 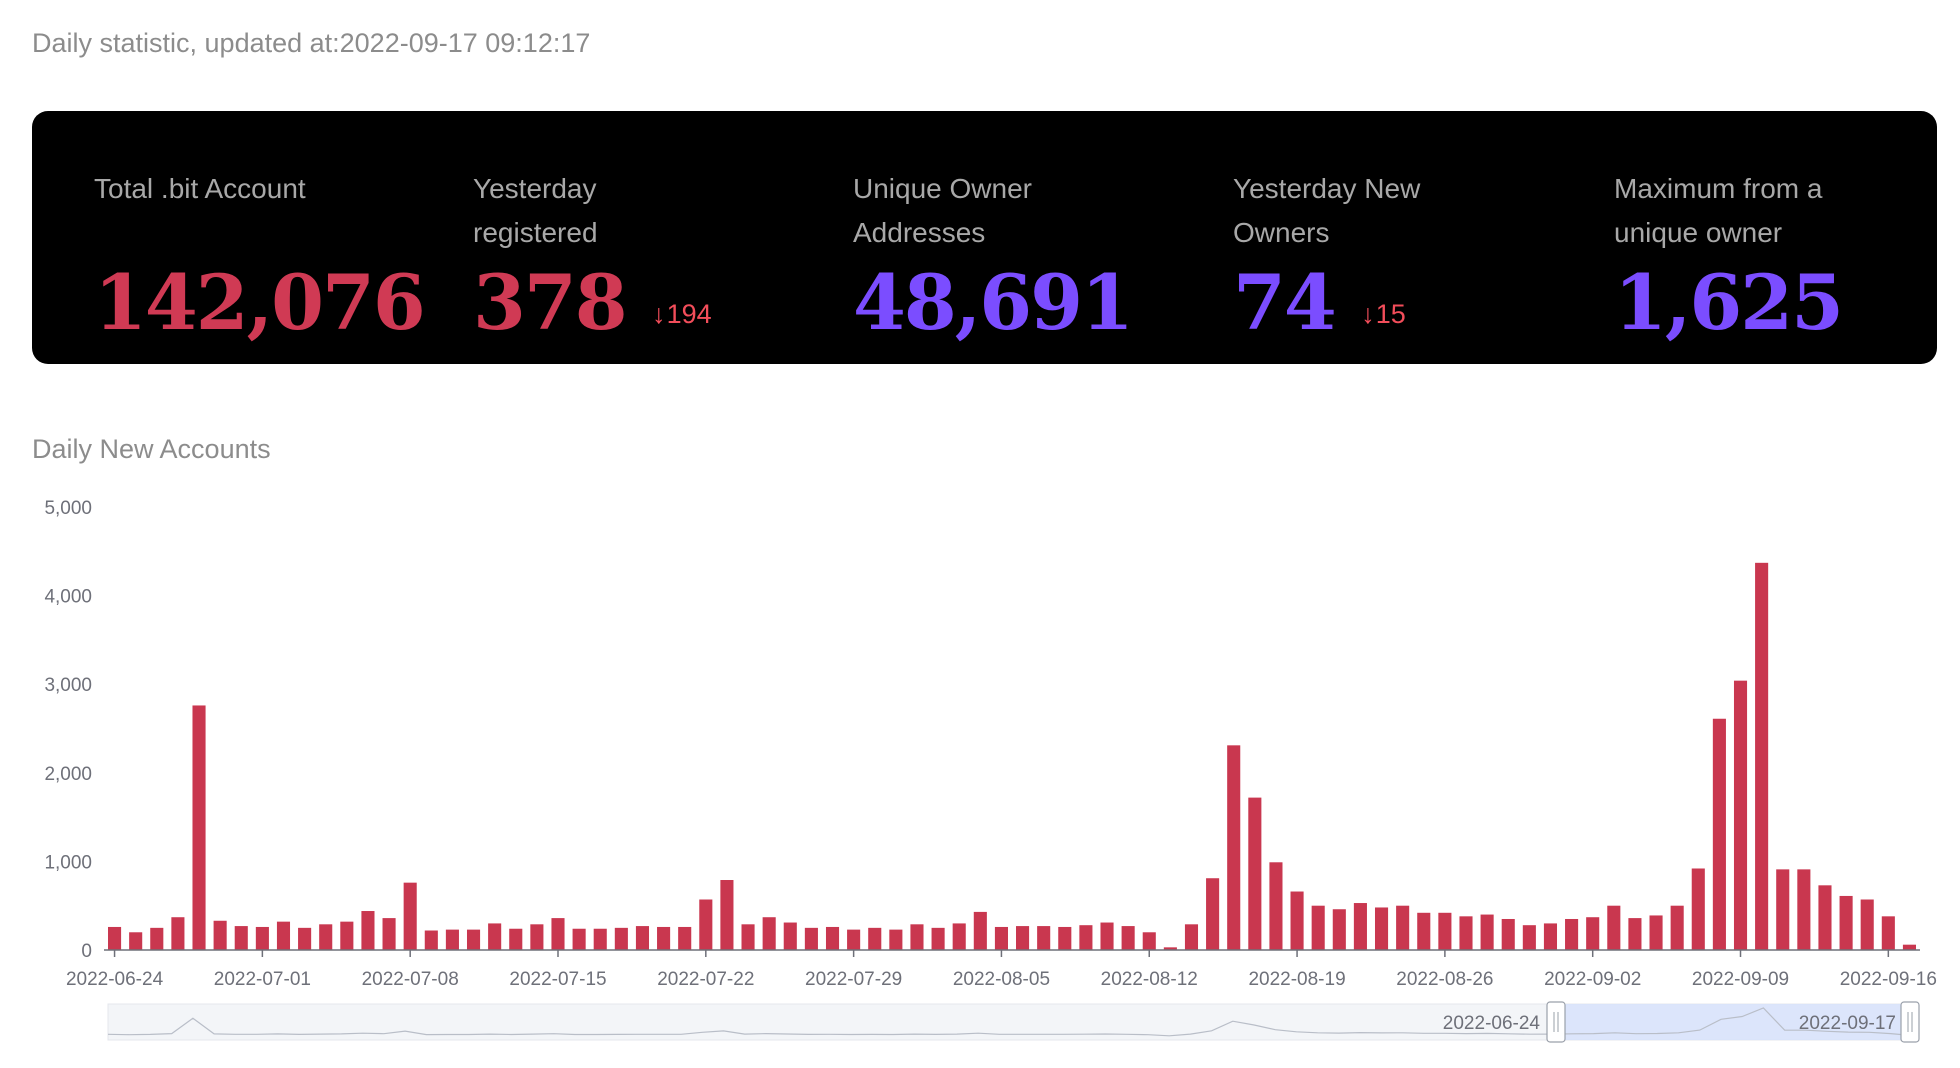 I want to click on x-tick-label: 2022-08-19, so click(x=1296, y=979).